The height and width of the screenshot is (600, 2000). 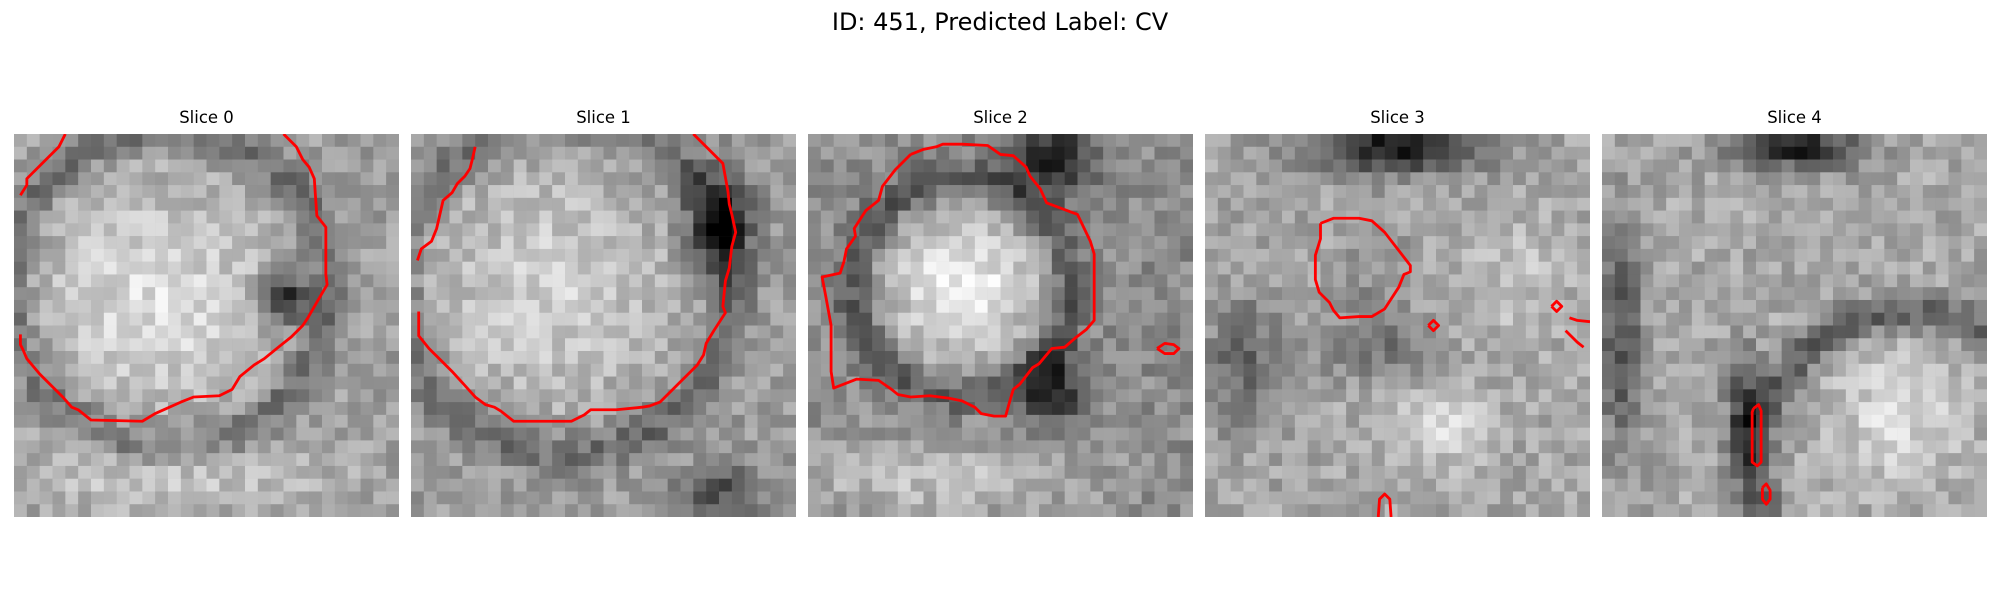 What do you see at coordinates (1579, 320) in the screenshot?
I see `contour-line` at bounding box center [1579, 320].